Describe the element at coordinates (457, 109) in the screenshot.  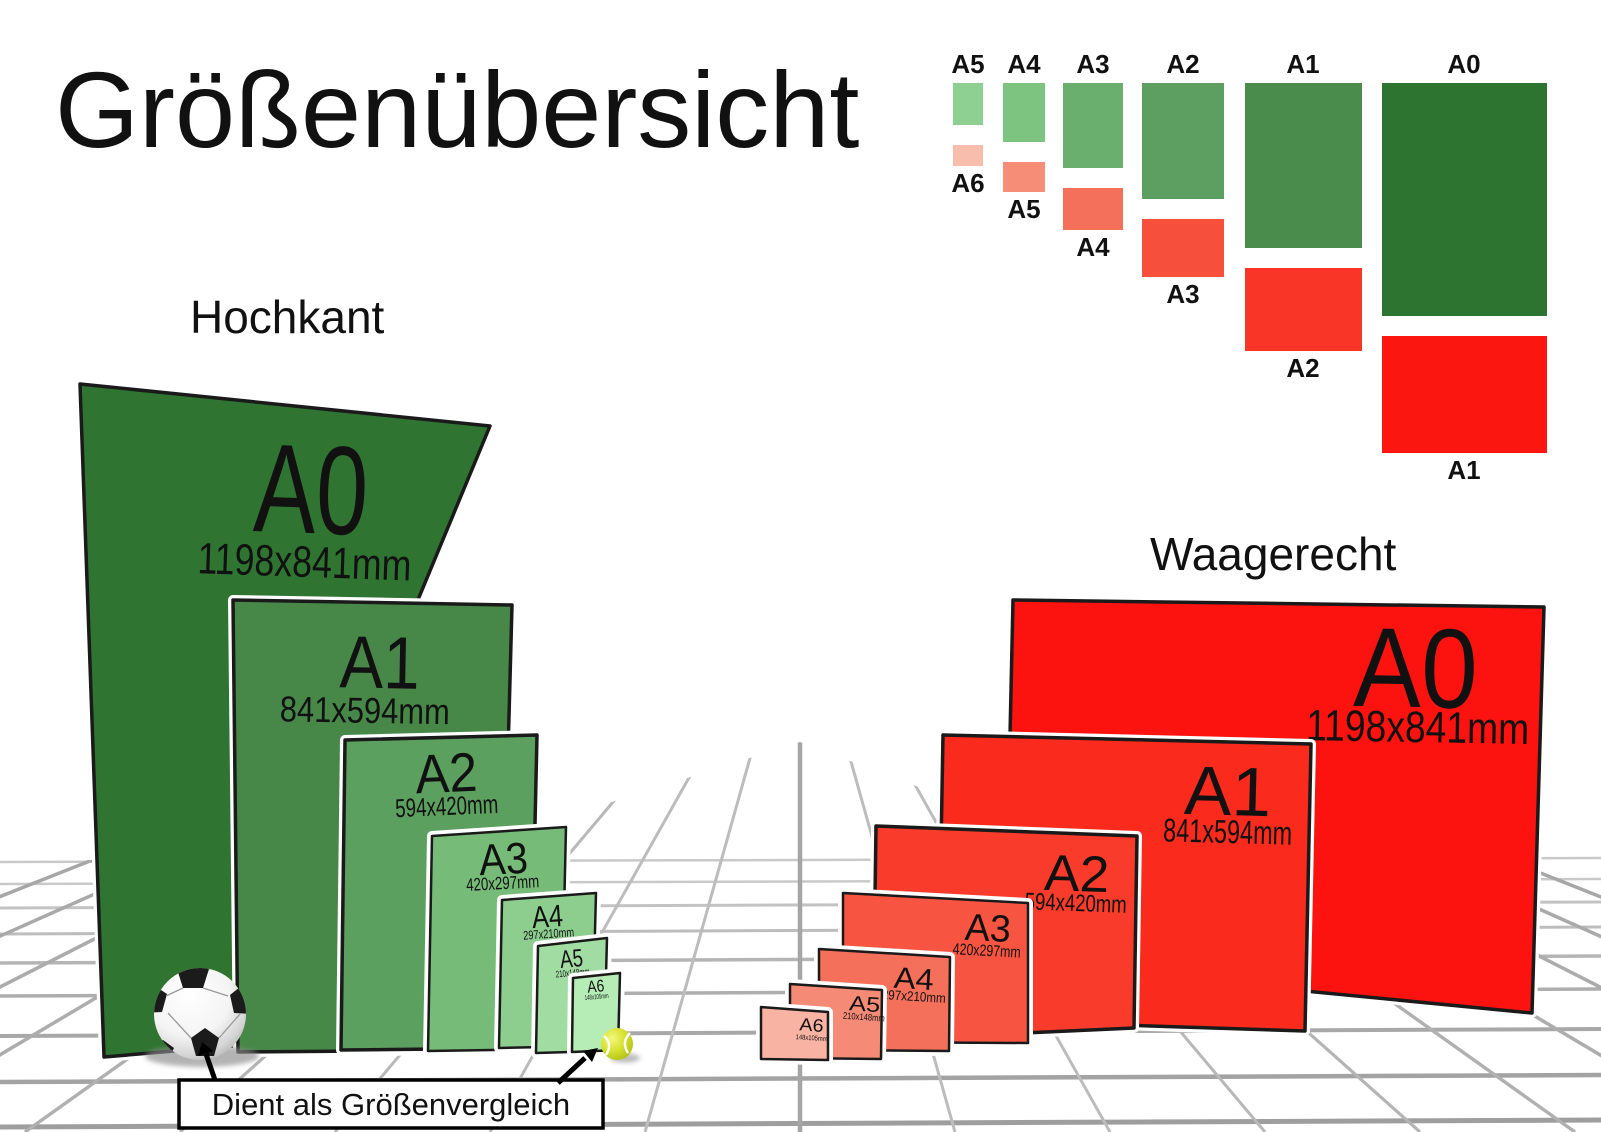
I see `page-title: Größenübersicht` at that location.